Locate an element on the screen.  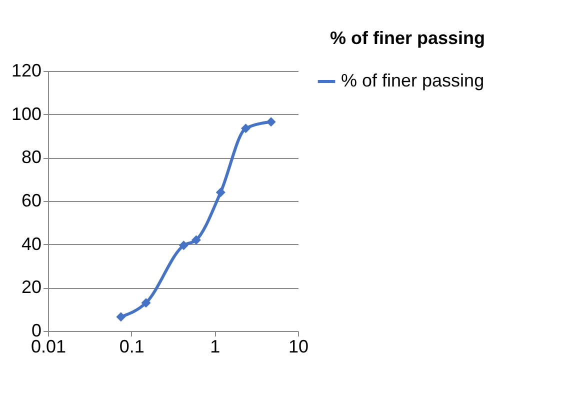
x-tick-label: 0.1 is located at coordinates (131, 346).